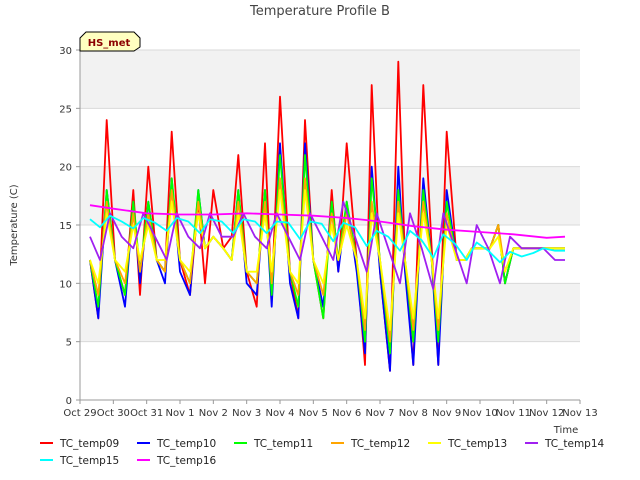 The image size is (640, 480). I want to click on legend-label: TC_temp14, so click(574, 444).